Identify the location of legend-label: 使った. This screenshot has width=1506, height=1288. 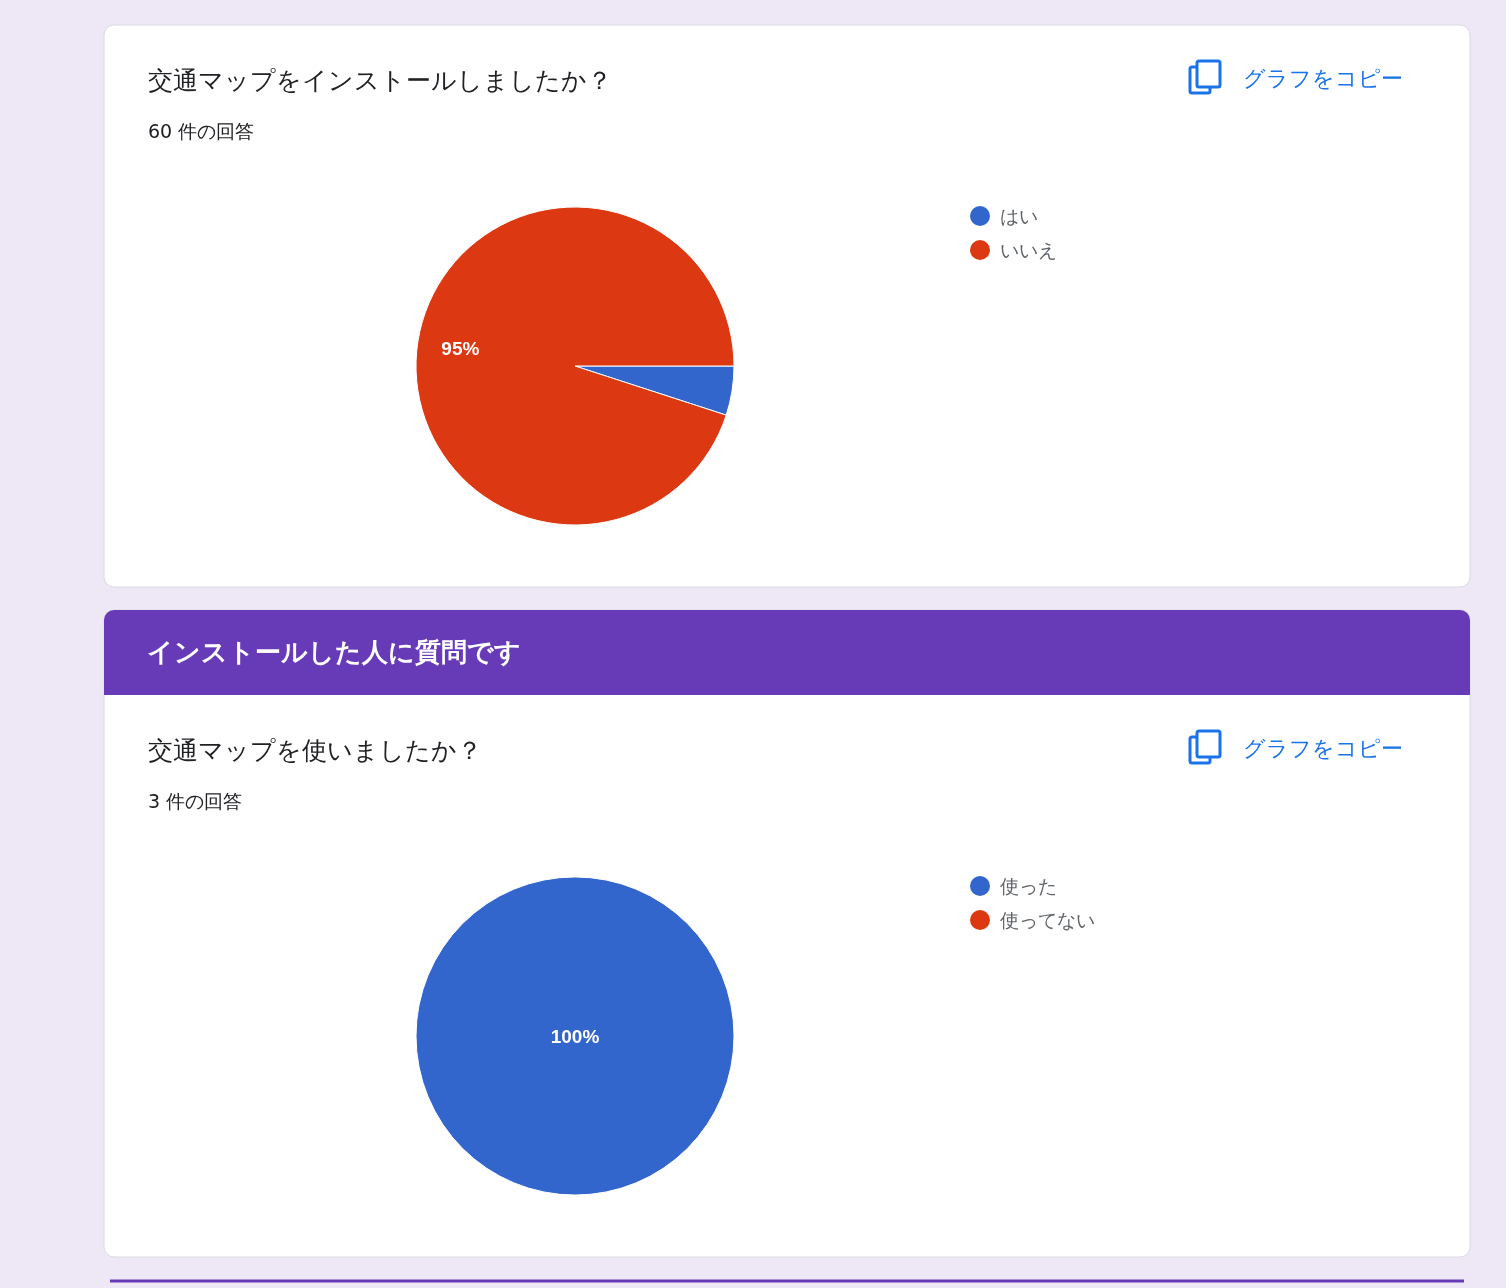
(1028, 885).